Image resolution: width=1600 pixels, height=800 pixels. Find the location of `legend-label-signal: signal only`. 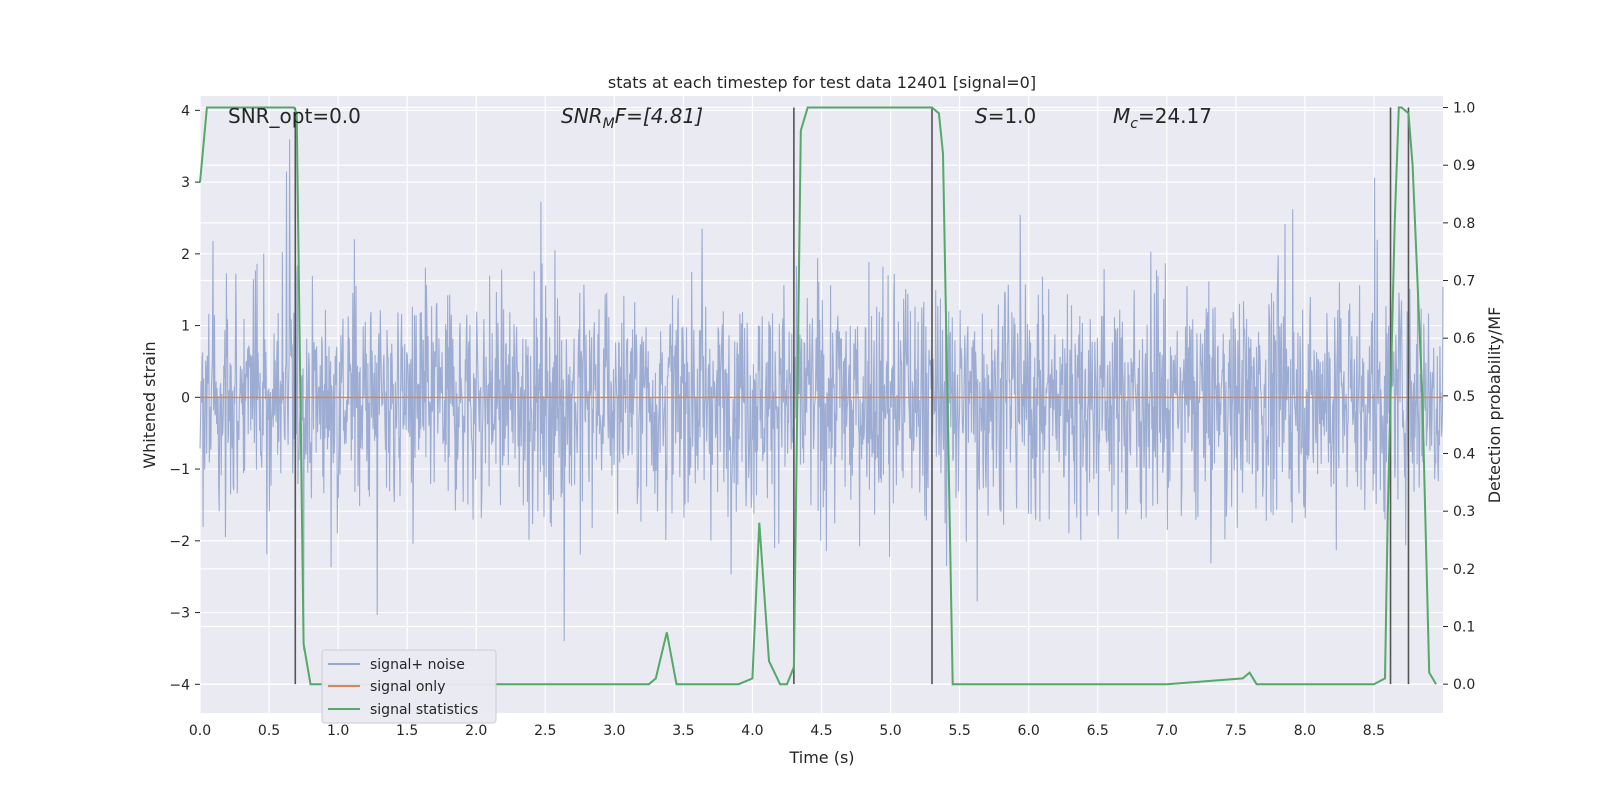

legend-label-signal: signal only is located at coordinates (407, 687).